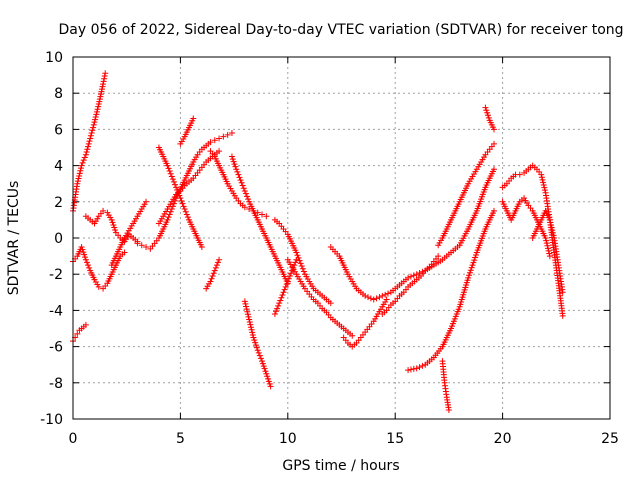 This screenshot has height=480, width=640. Describe the element at coordinates (73, 439) in the screenshot. I see `x-tick-label: 0` at that location.